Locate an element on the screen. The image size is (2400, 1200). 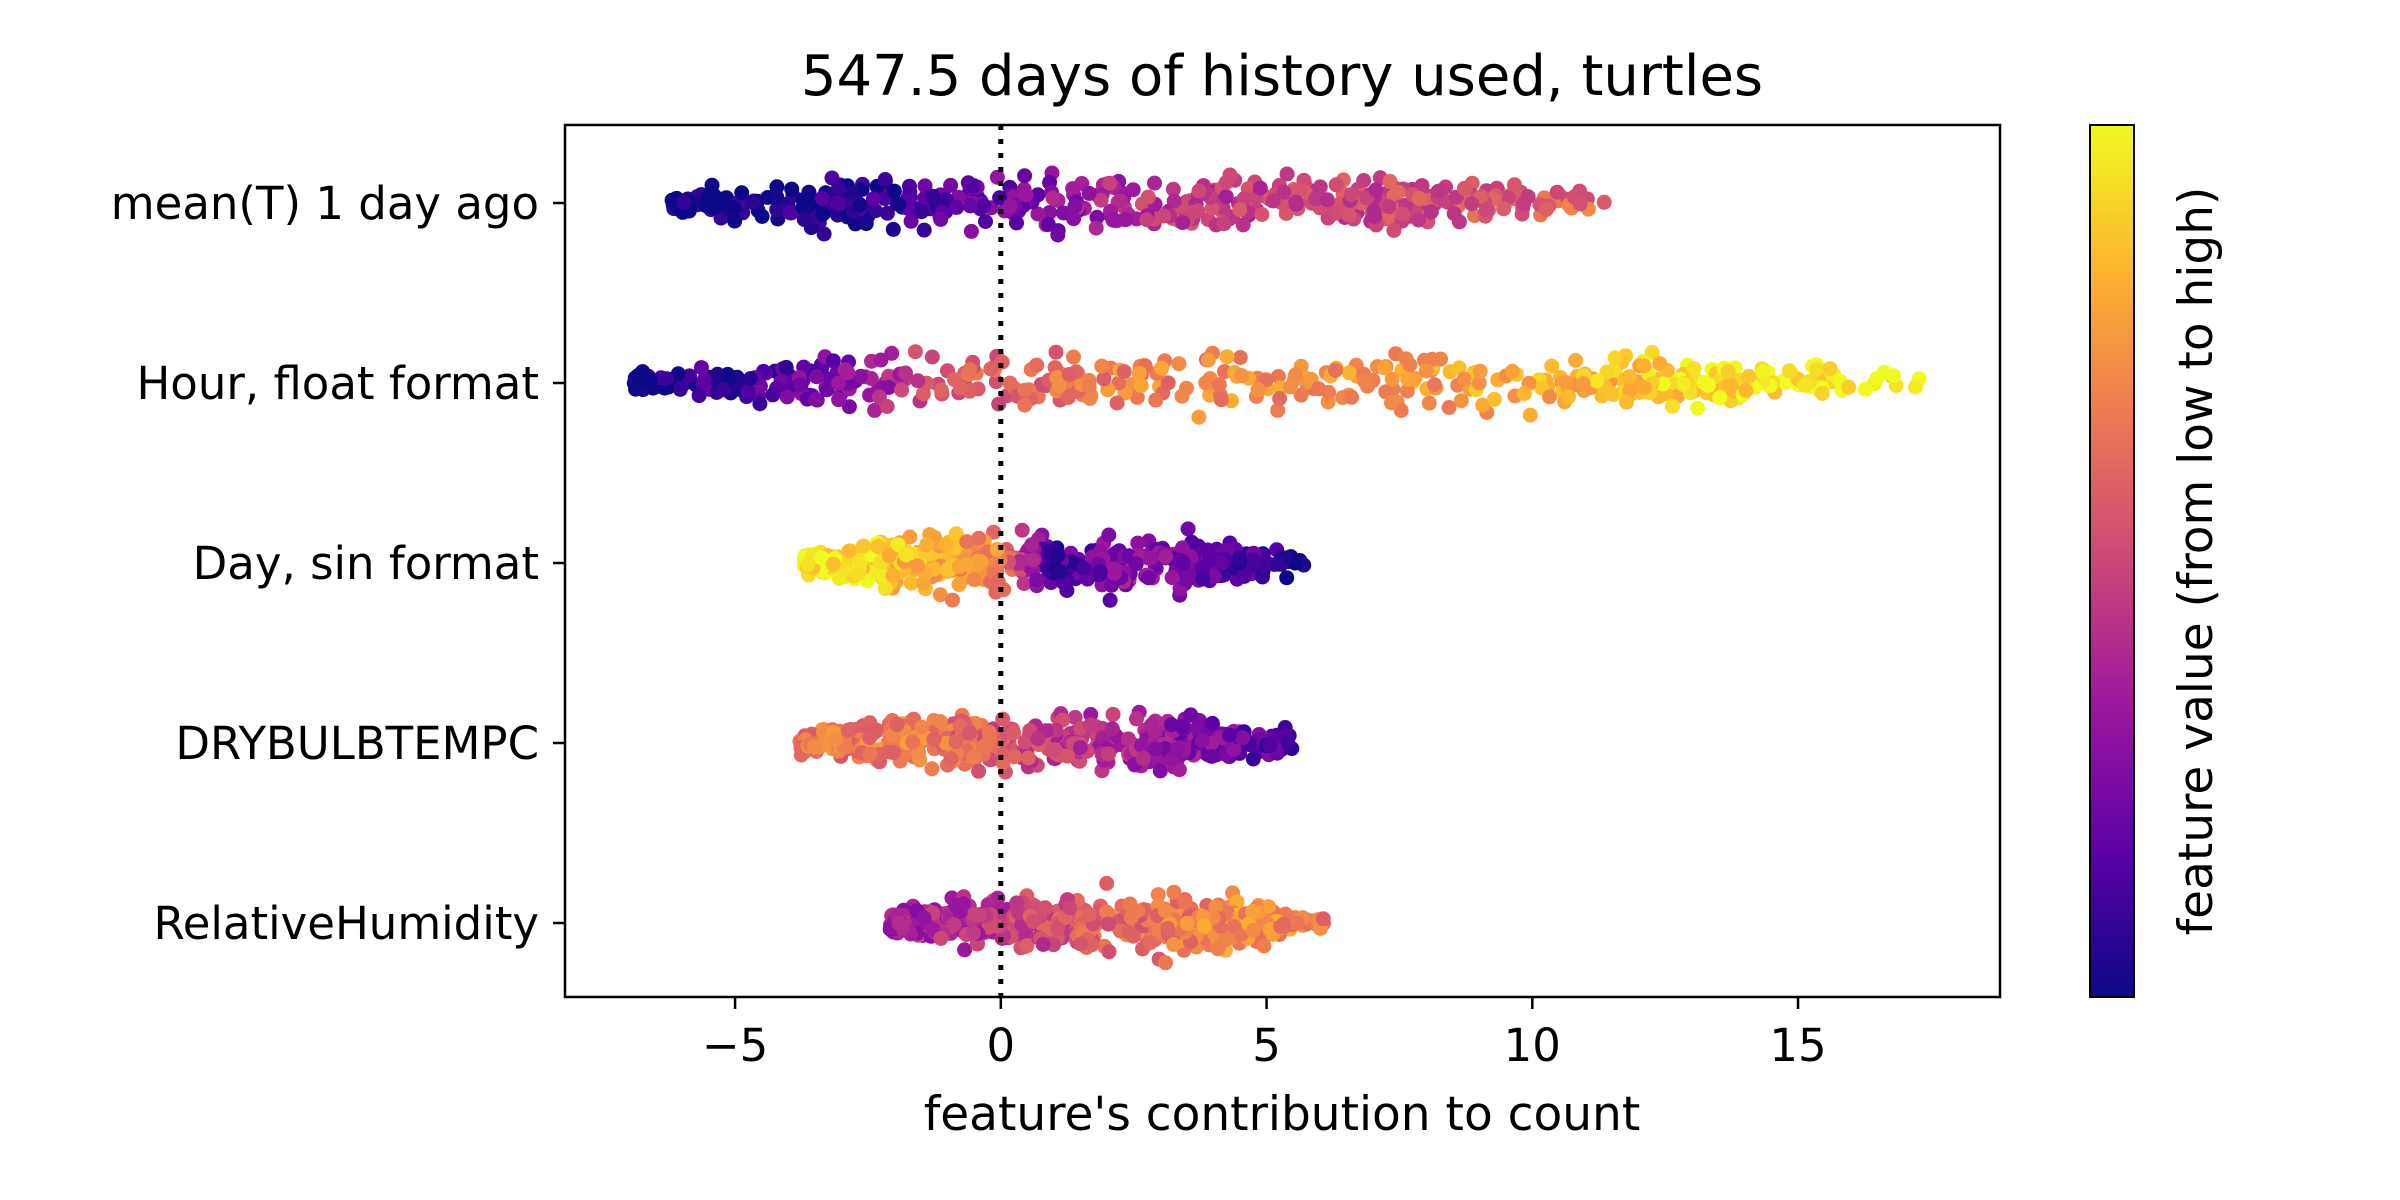
y-tick-label: Day, sin format is located at coordinates (366, 563).